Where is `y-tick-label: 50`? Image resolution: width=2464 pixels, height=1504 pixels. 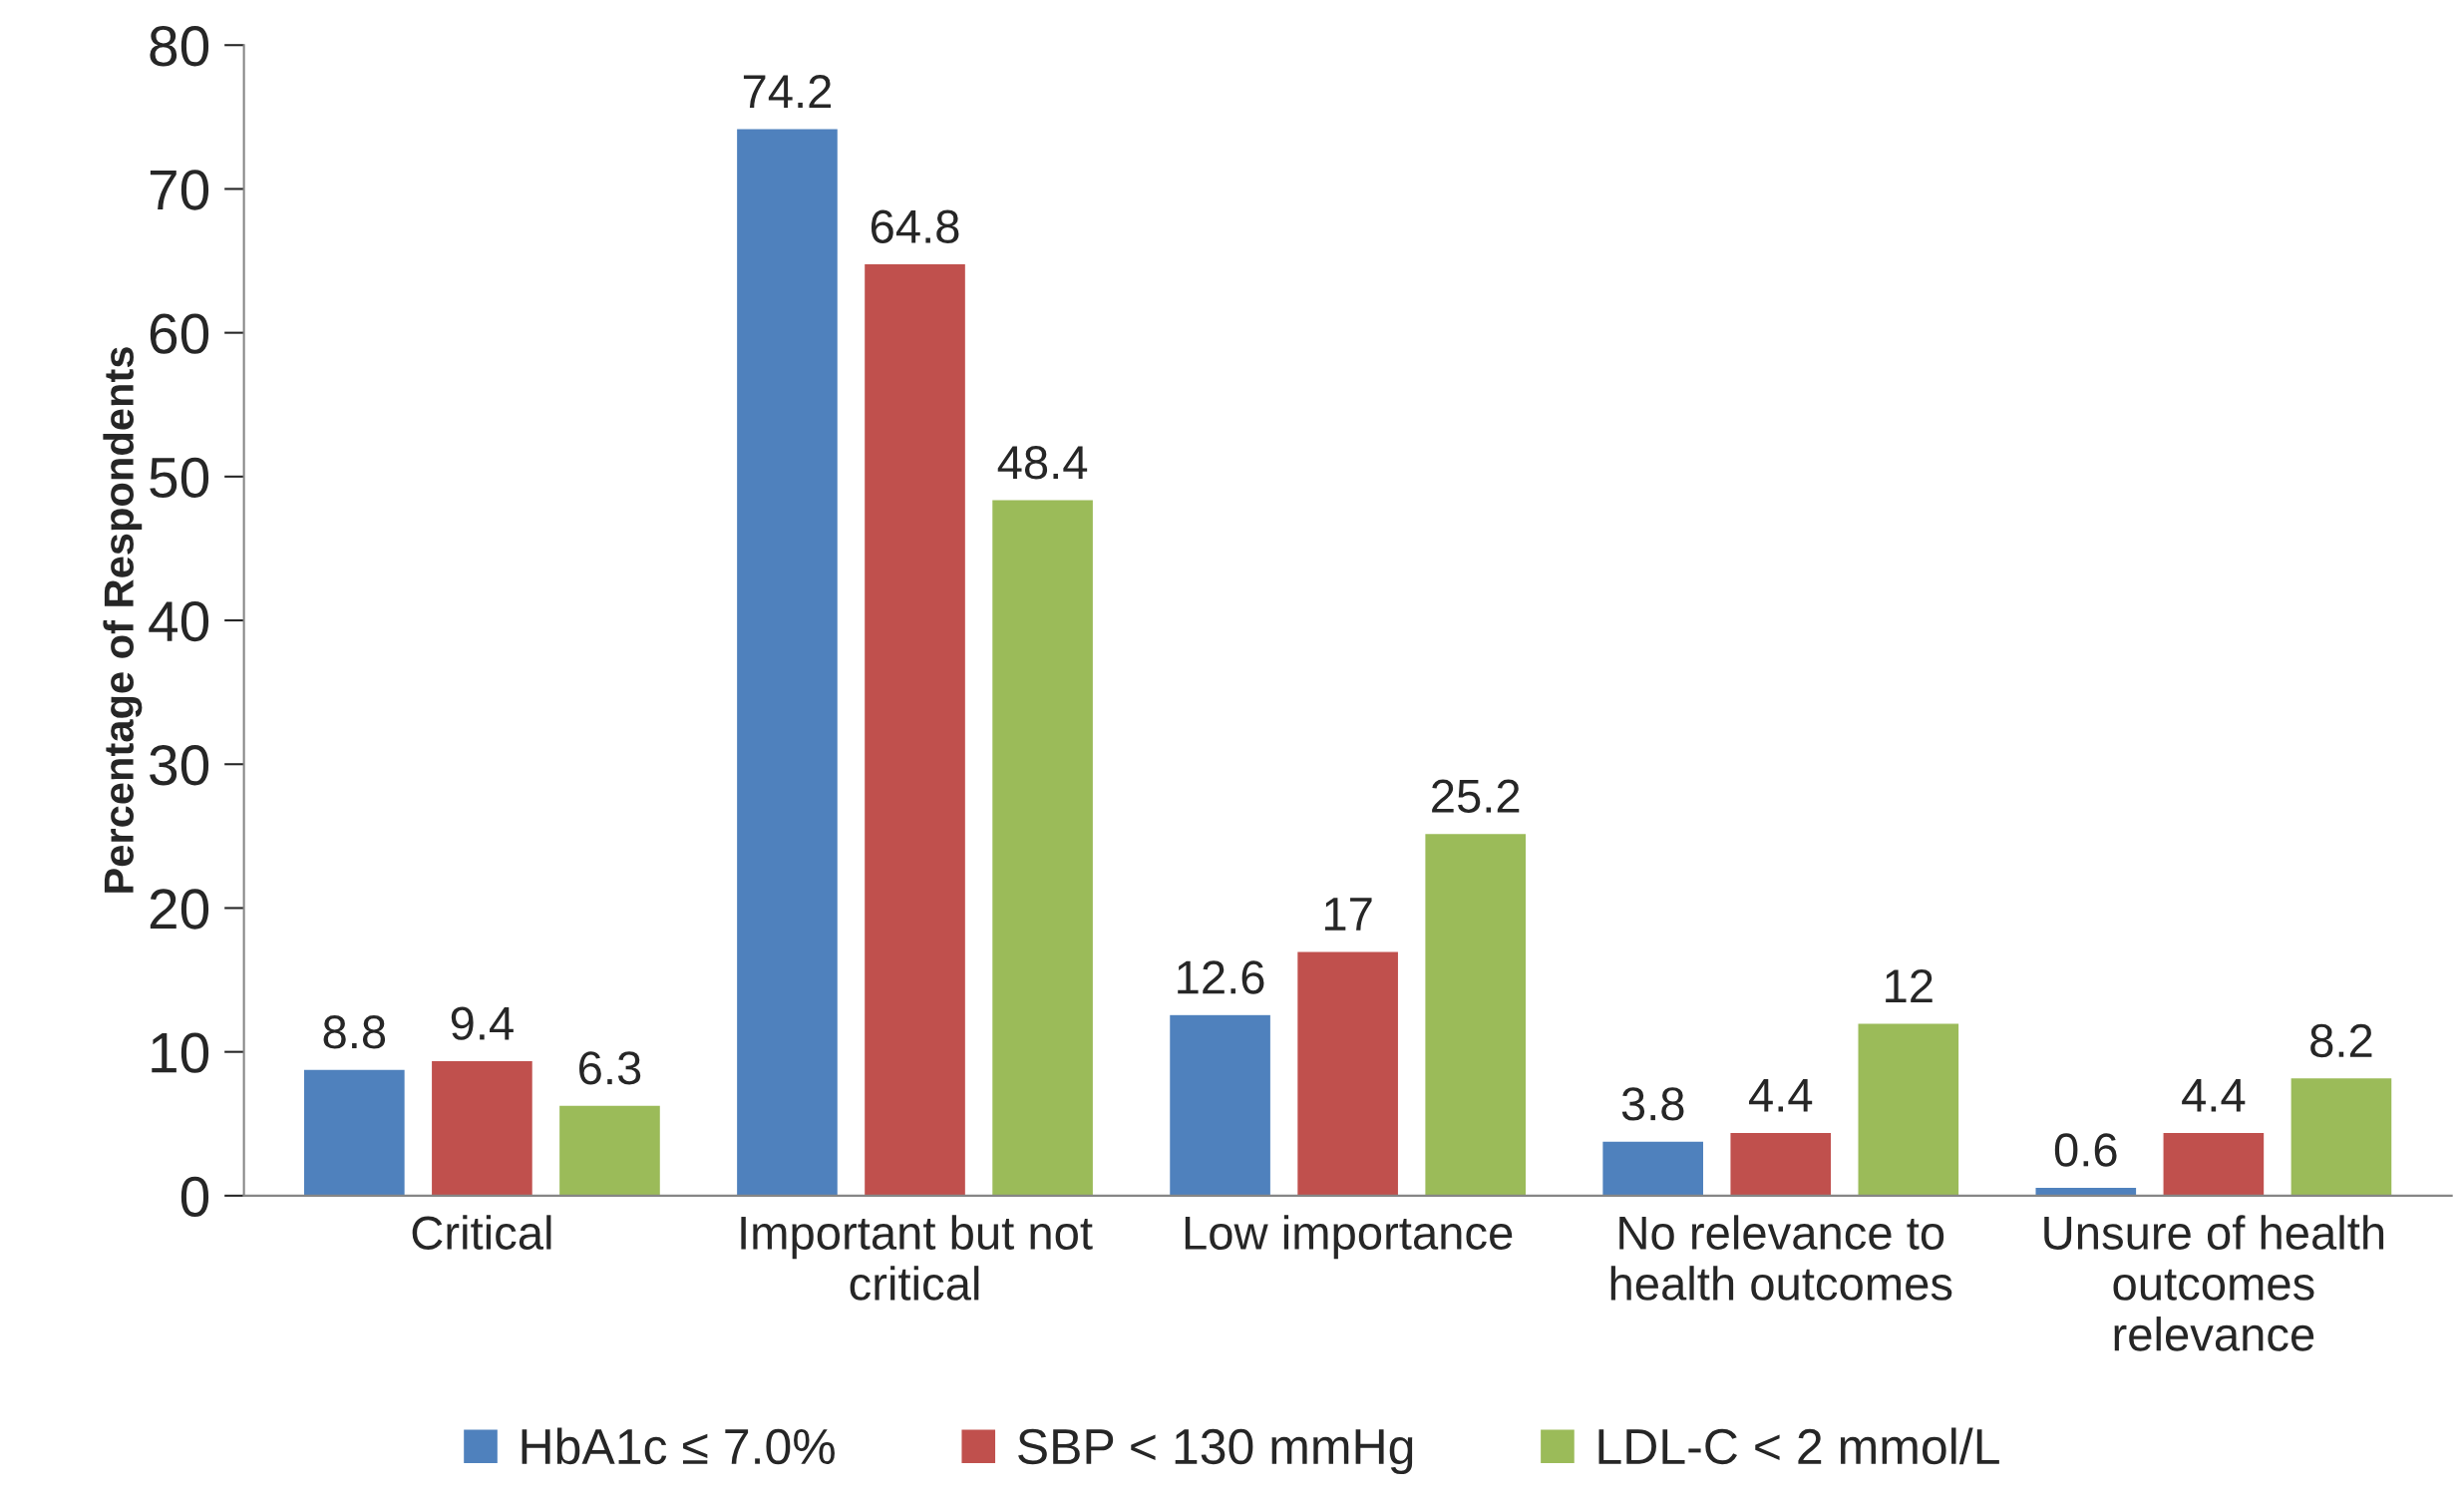 y-tick-label: 50 is located at coordinates (179, 478).